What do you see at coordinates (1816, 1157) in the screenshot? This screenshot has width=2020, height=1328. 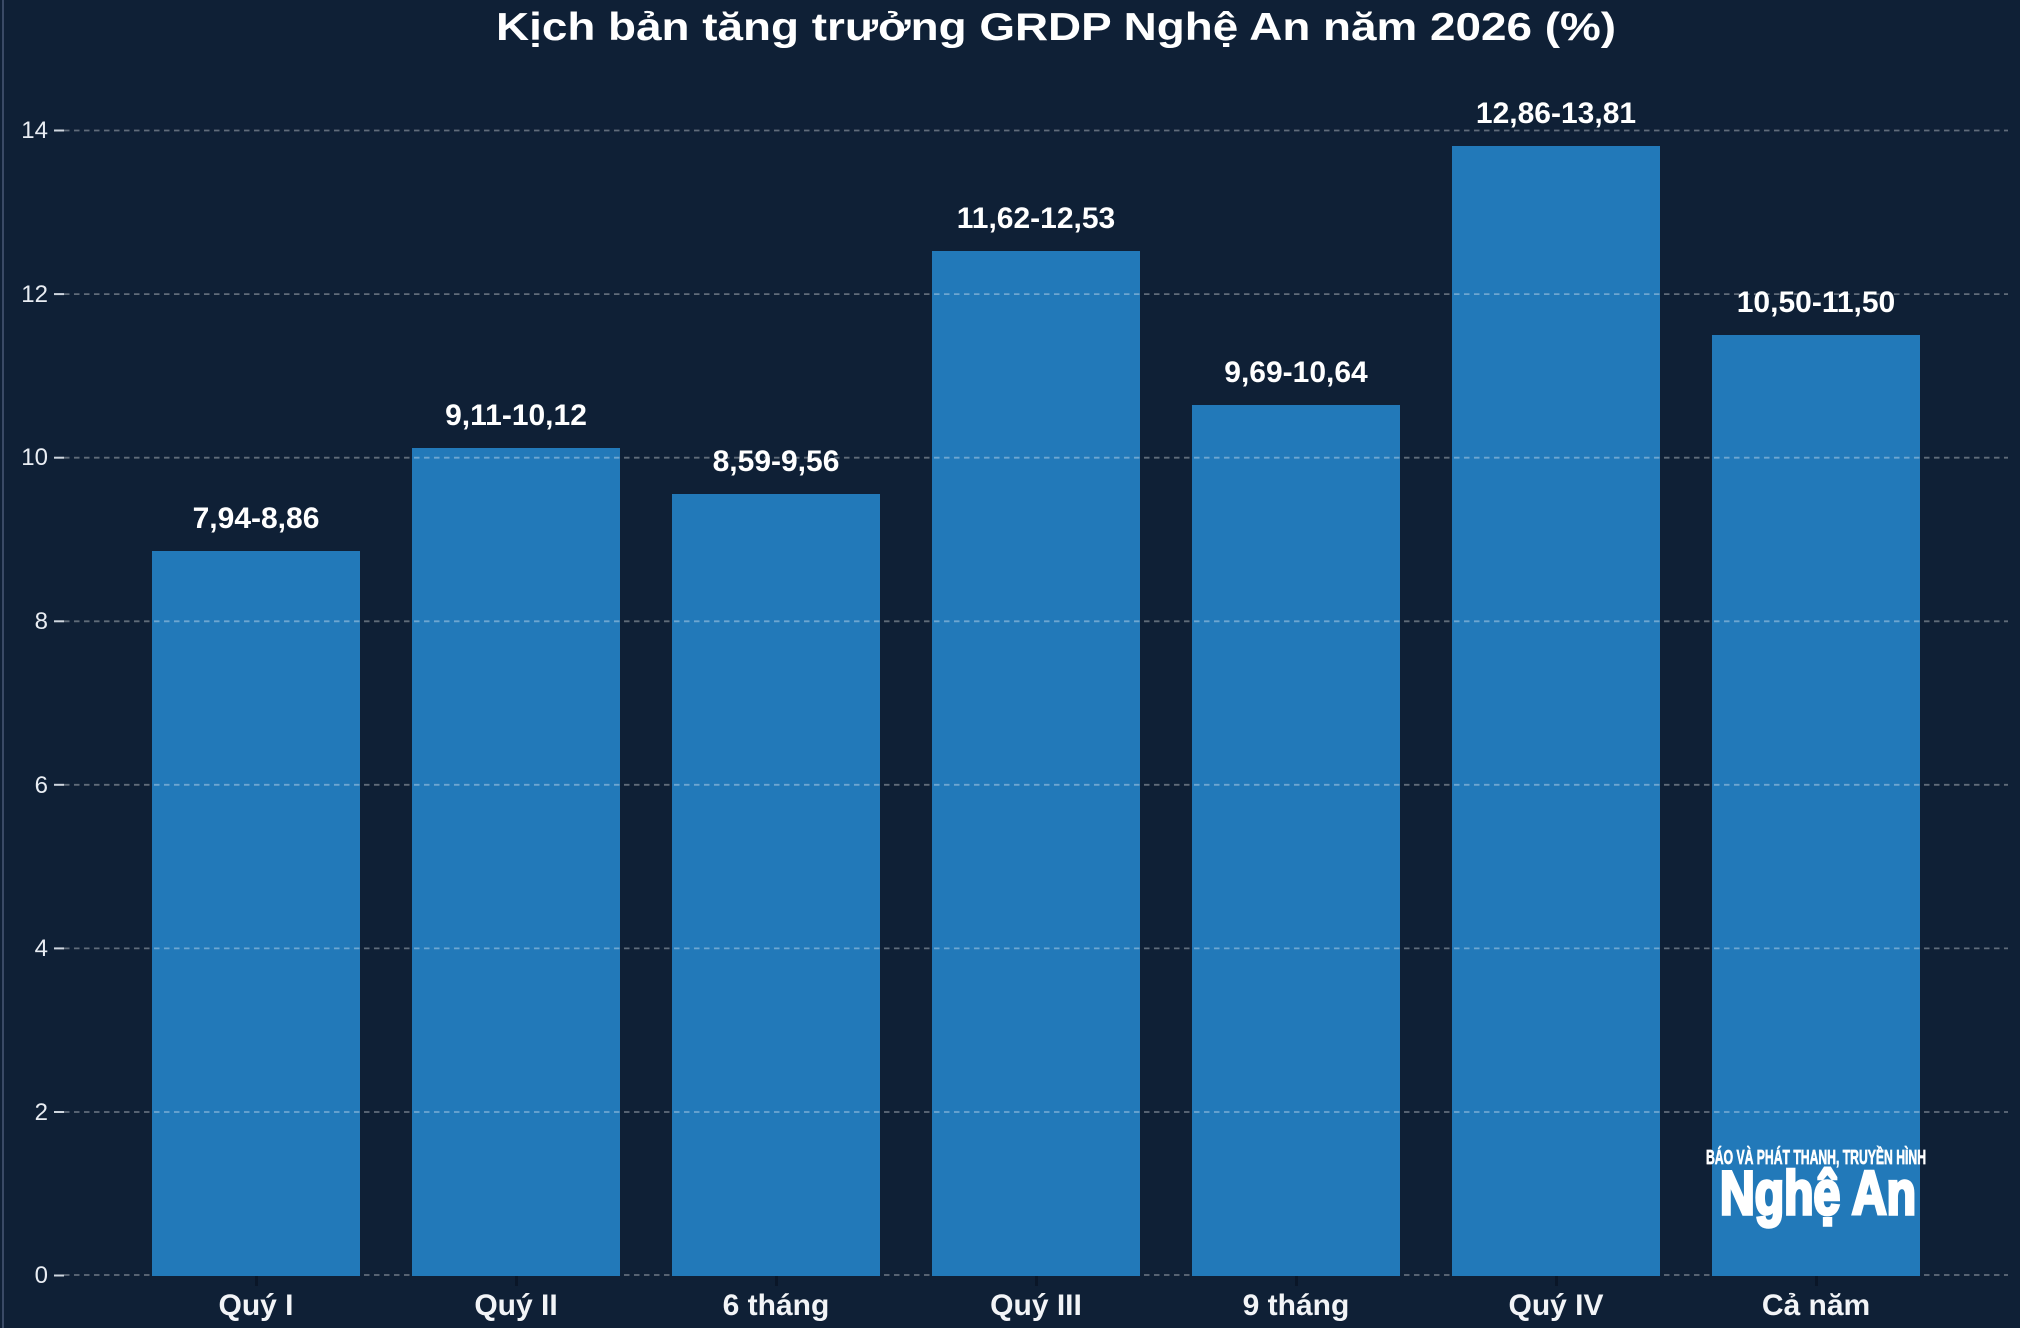 I see `svg-text: BÁO VÀ PHÁT THANH, TRUYỀN HÌNH` at bounding box center [1816, 1157].